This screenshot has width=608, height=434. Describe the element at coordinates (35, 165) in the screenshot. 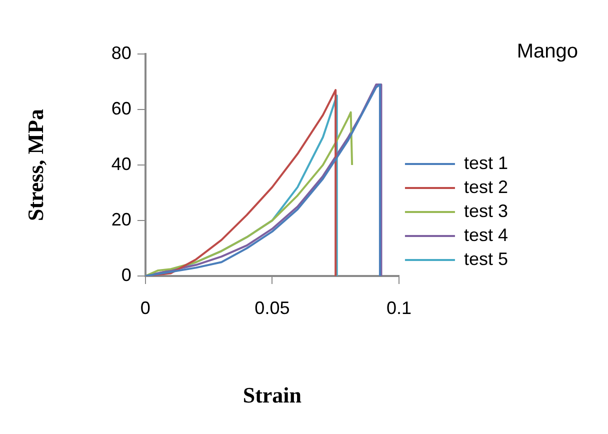

I see `y-axis-title: Stress, MPa` at that location.